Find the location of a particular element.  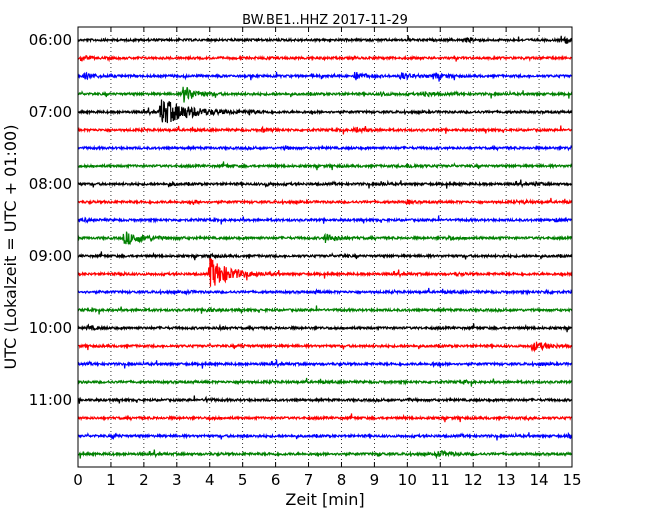

x-tick-label: 11 is located at coordinates (440, 480).